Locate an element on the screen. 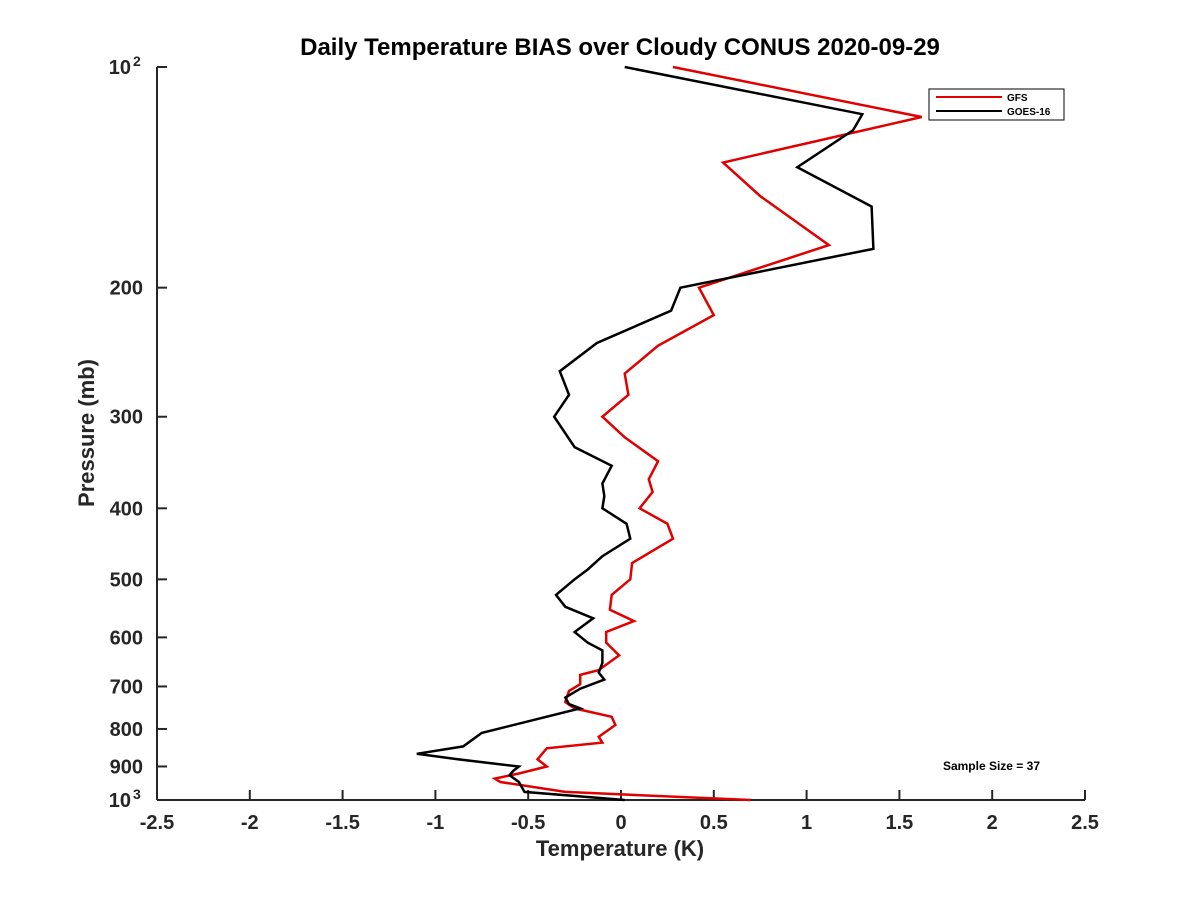 Image resolution: width=1200 pixels, height=900 pixels. y-tick-label: 600 is located at coordinates (126, 638).